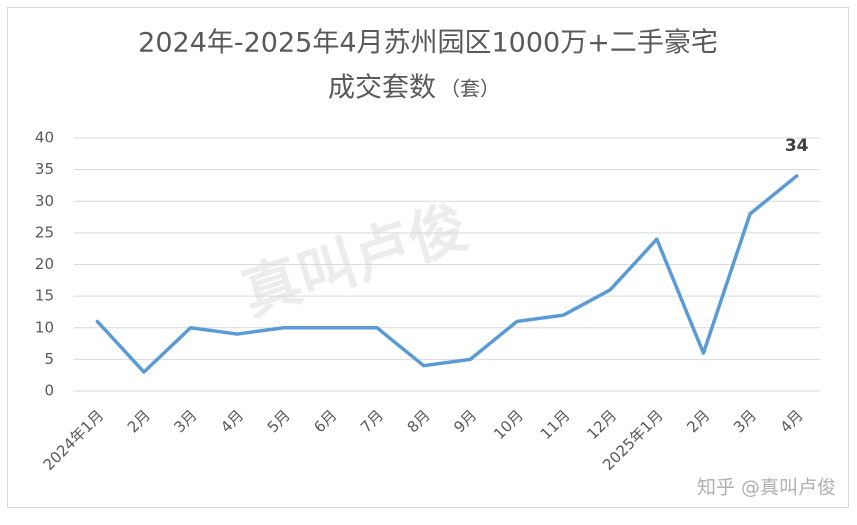  What do you see at coordinates (44, 232) in the screenshot?
I see `y-tick-label: 25` at bounding box center [44, 232].